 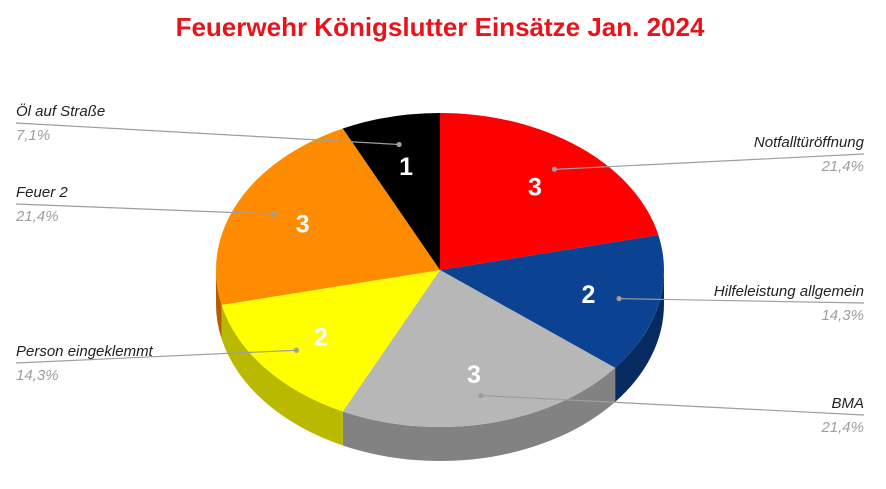 I want to click on pie-side-person-eingeklemmt, so click(x=282, y=375).